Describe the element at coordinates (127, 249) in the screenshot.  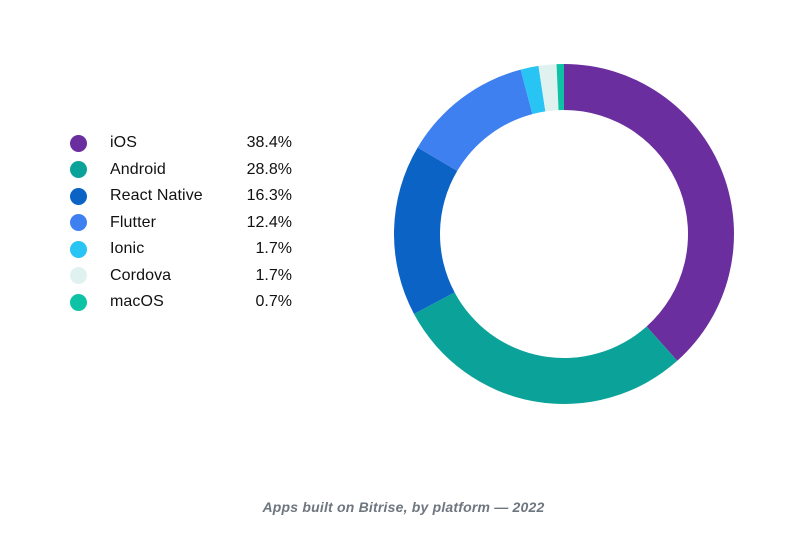
I see `legend-item-label: Ionic` at that location.